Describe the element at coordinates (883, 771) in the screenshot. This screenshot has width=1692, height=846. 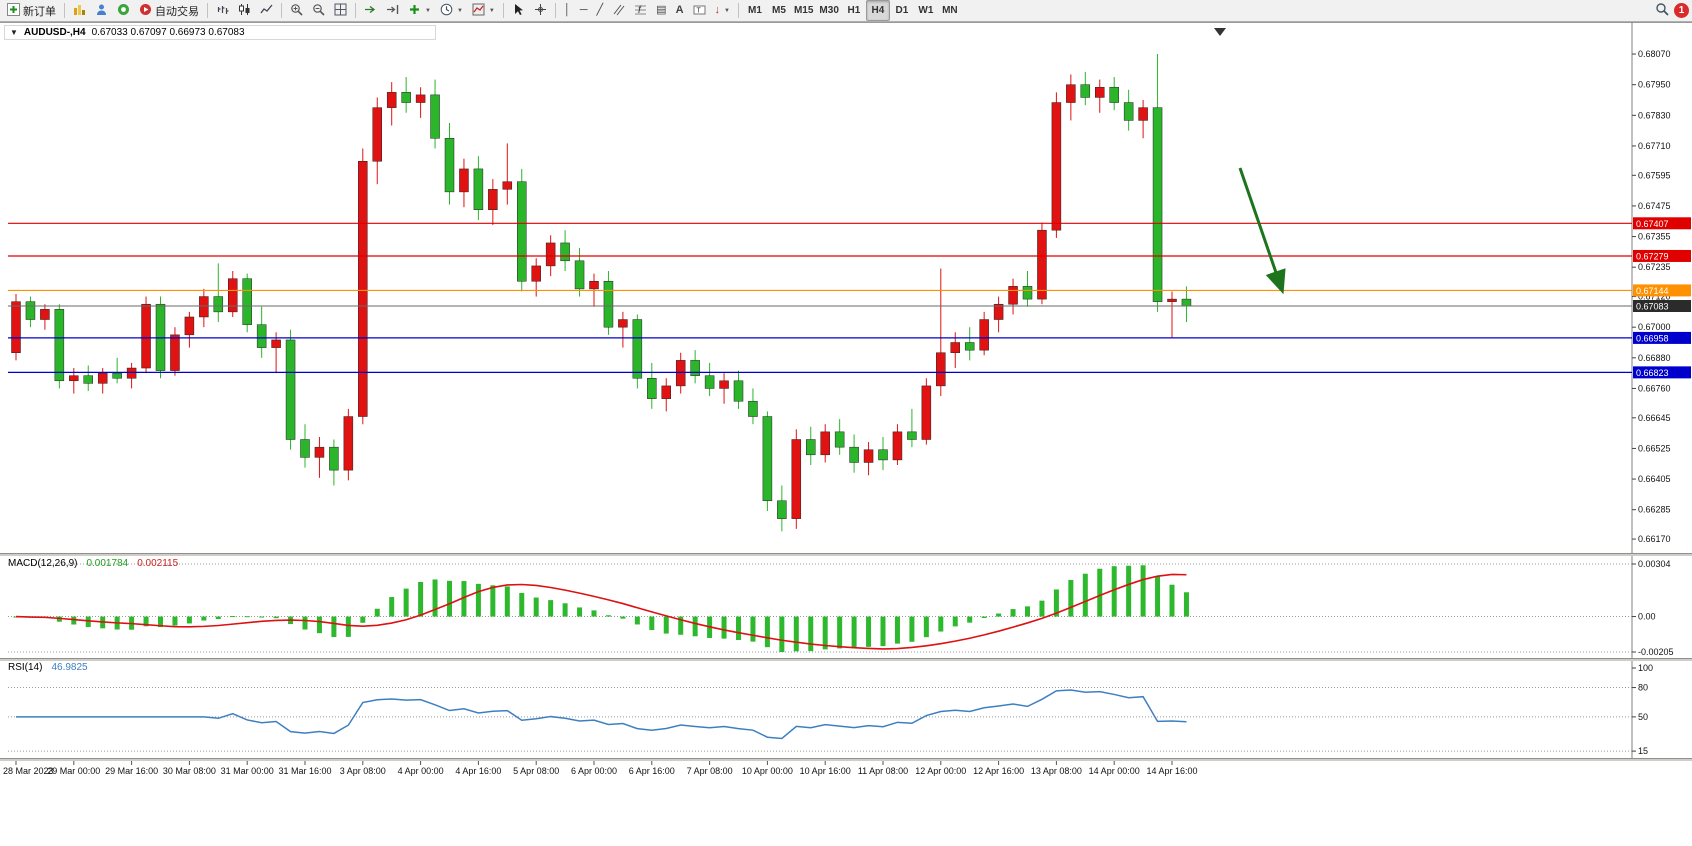
I see `svg-text: 11 Apr 08:00` at that location.